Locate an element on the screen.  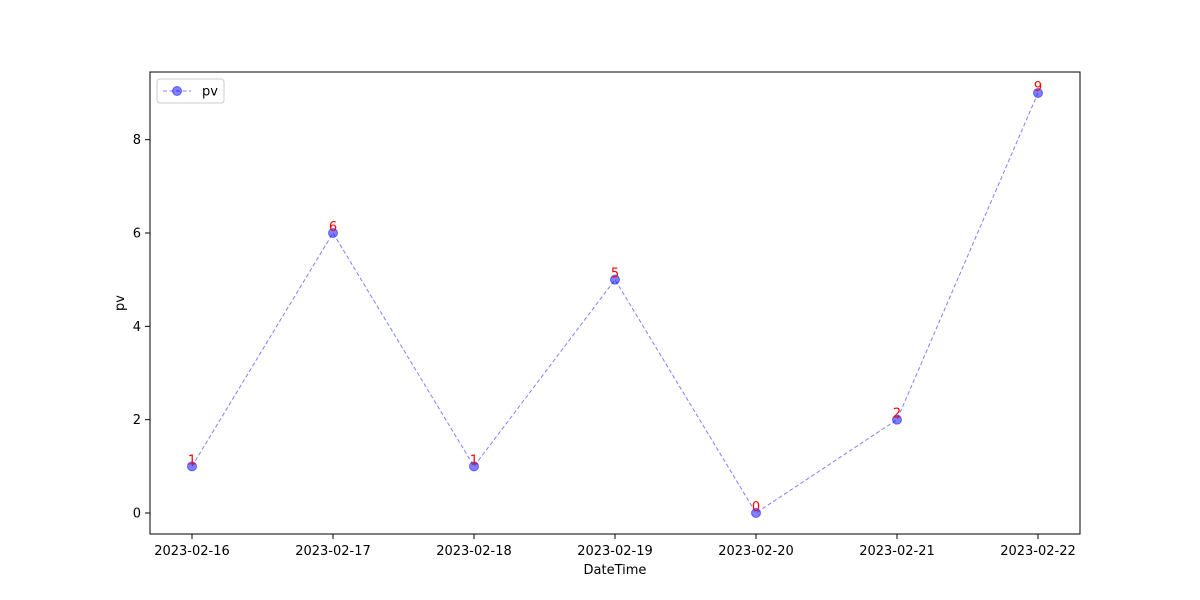
y-tick-label: 6 is located at coordinates (137, 234).